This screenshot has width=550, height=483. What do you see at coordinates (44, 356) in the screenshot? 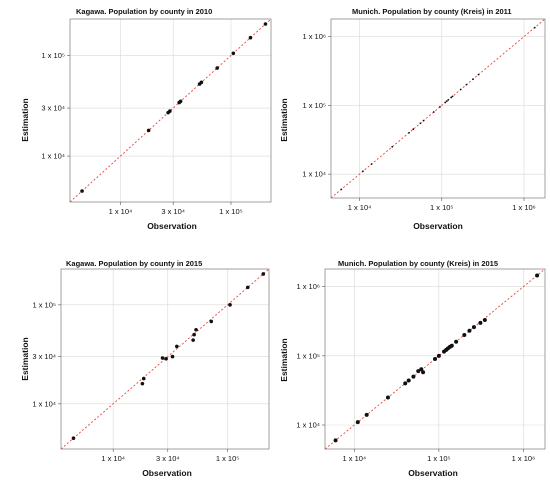
I see `y-tick-label: 3 x 10⁴` at bounding box center [44, 356].